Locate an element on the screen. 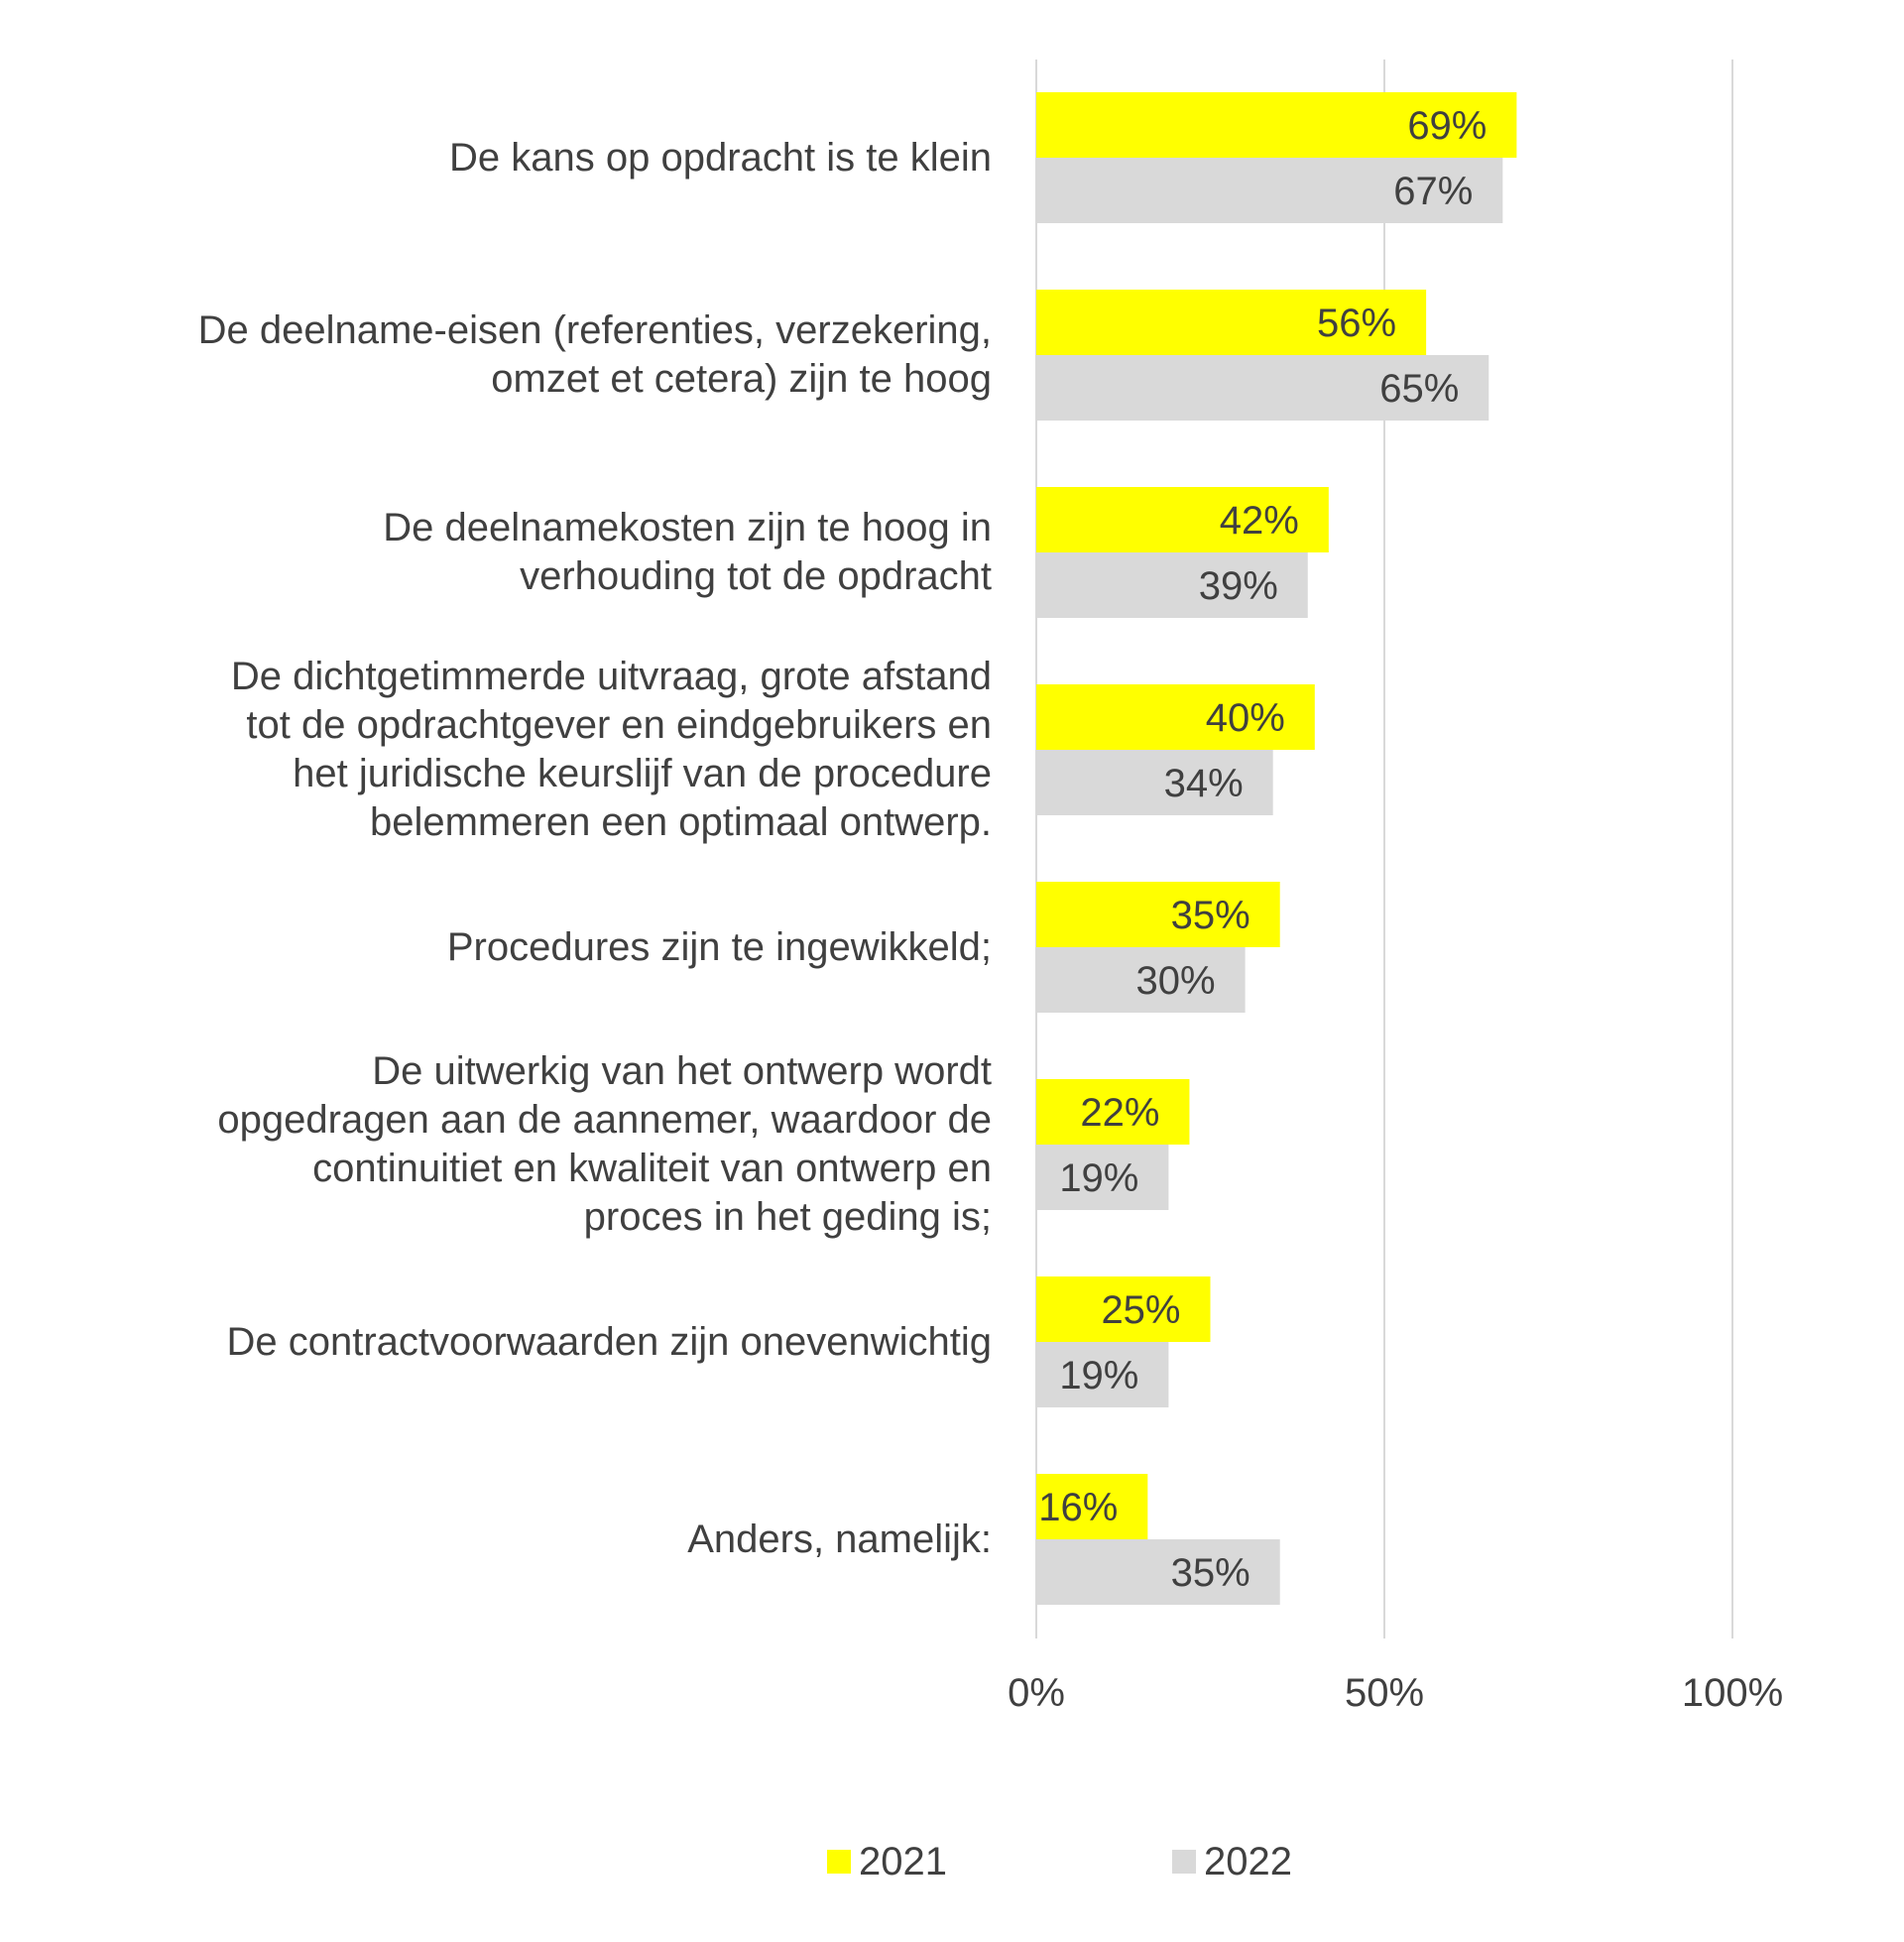  category-label-line: De uitwerkig van het ontwerp wordt is located at coordinates (682, 1071).